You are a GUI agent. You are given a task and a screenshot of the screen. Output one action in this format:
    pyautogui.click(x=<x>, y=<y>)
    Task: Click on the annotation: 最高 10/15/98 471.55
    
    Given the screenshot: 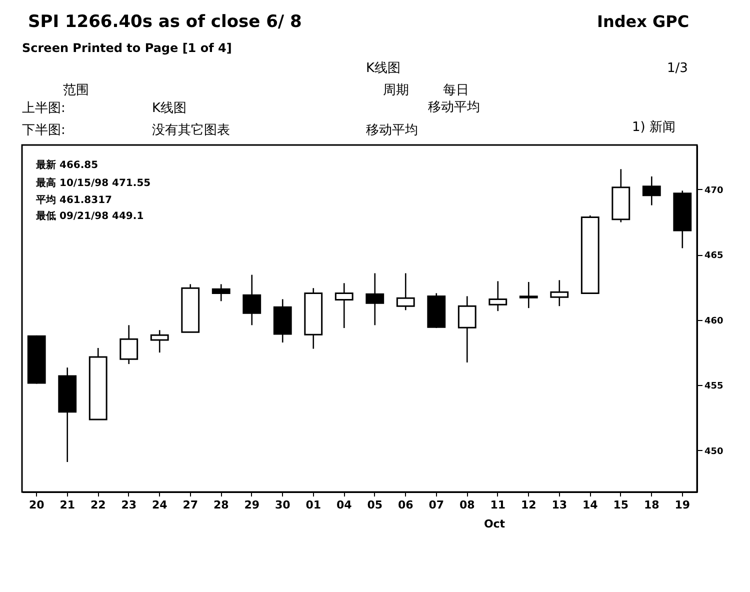 What is the action you would take?
    pyautogui.click(x=93, y=183)
    